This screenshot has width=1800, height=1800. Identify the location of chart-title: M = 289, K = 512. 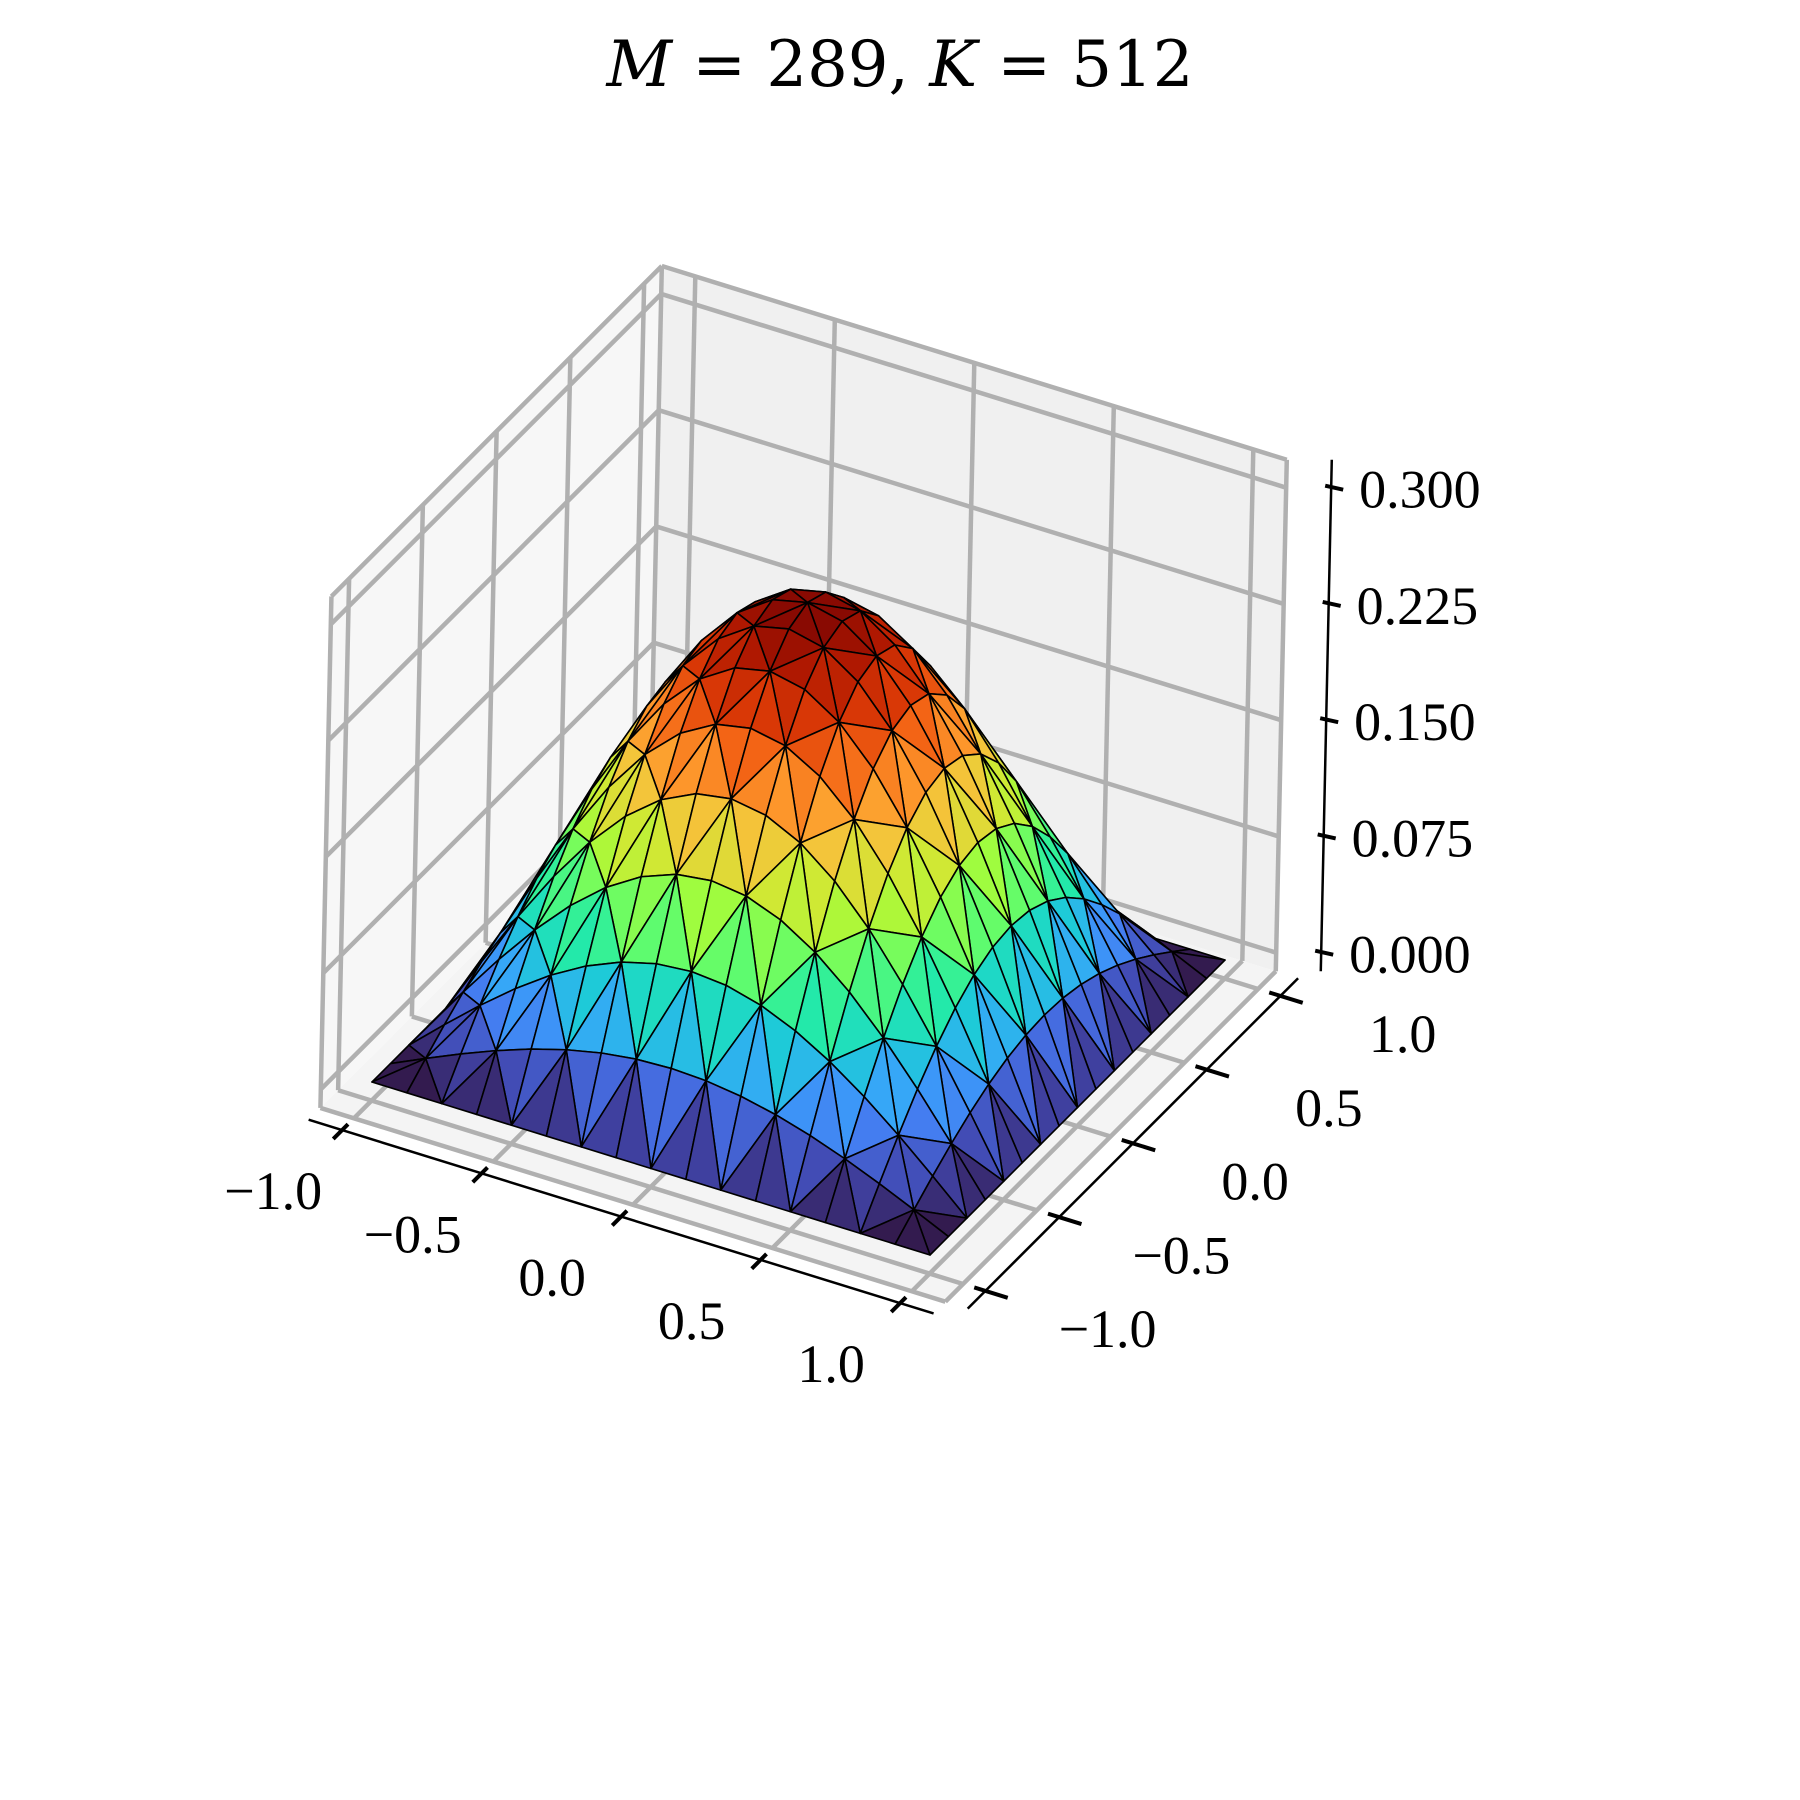
(900, 65).